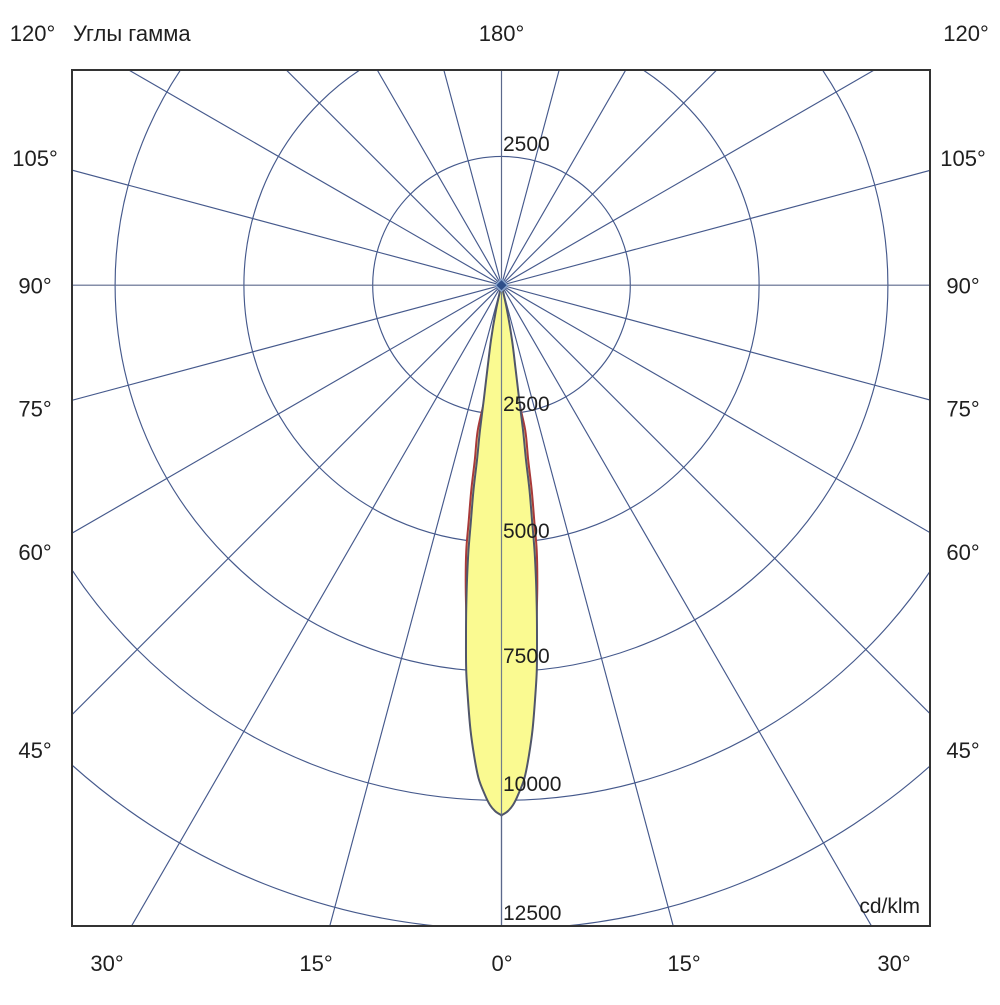  What do you see at coordinates (889, 906) in the screenshot?
I see `svg-text: cd/klm` at bounding box center [889, 906].